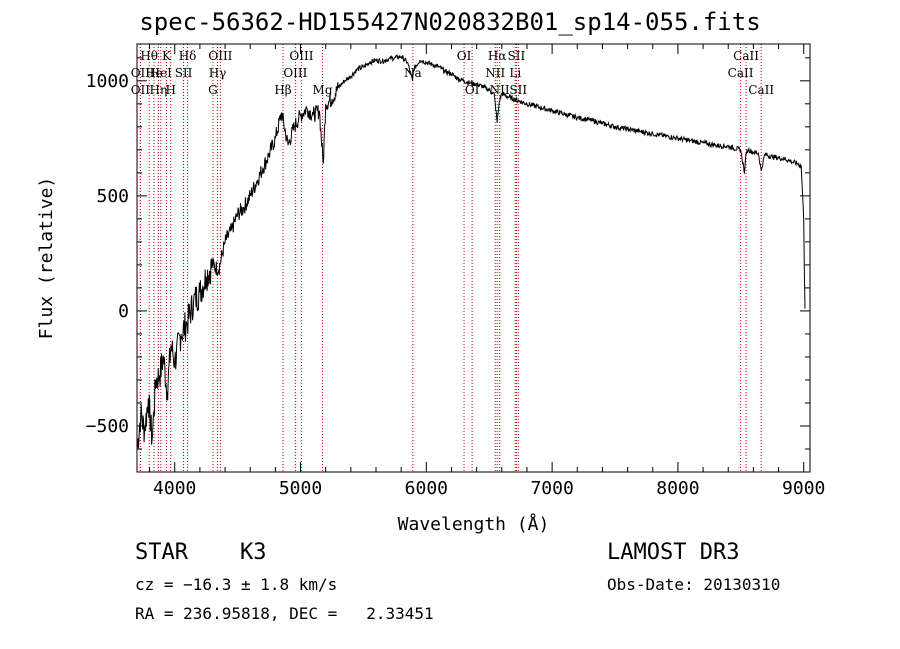 Image resolution: width=900 pixels, height=649 pixels. Describe the element at coordinates (295, 73) in the screenshot. I see `line-label-14: OIII` at that location.